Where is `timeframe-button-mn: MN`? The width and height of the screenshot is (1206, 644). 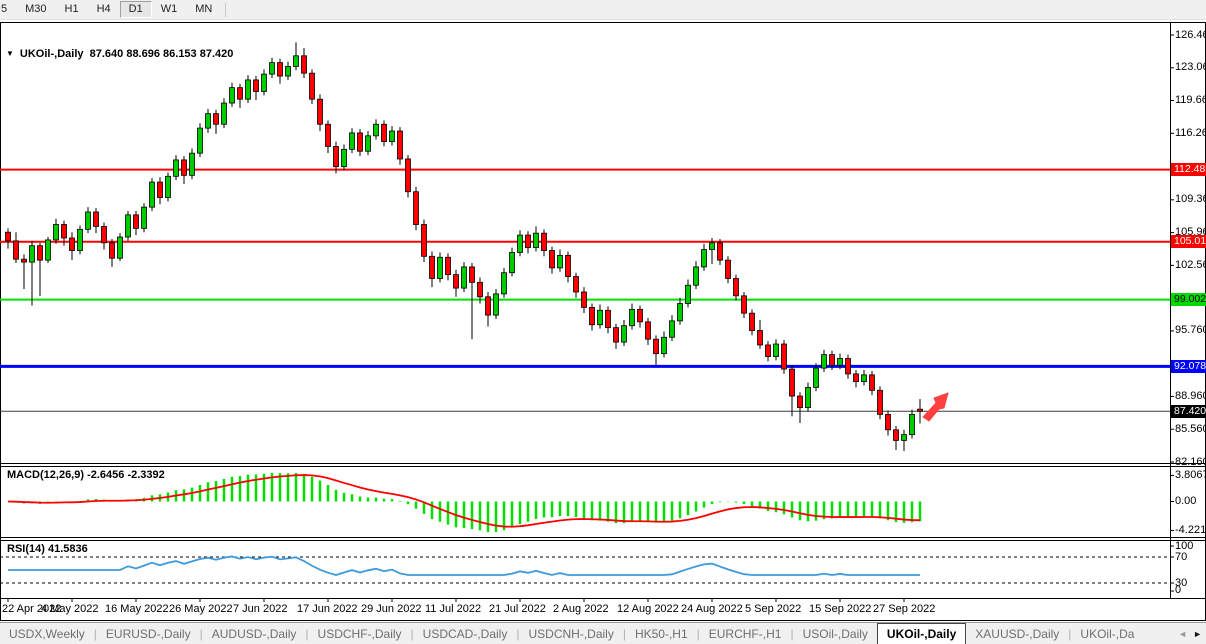 timeframe-button-mn: MN is located at coordinates (204, 9).